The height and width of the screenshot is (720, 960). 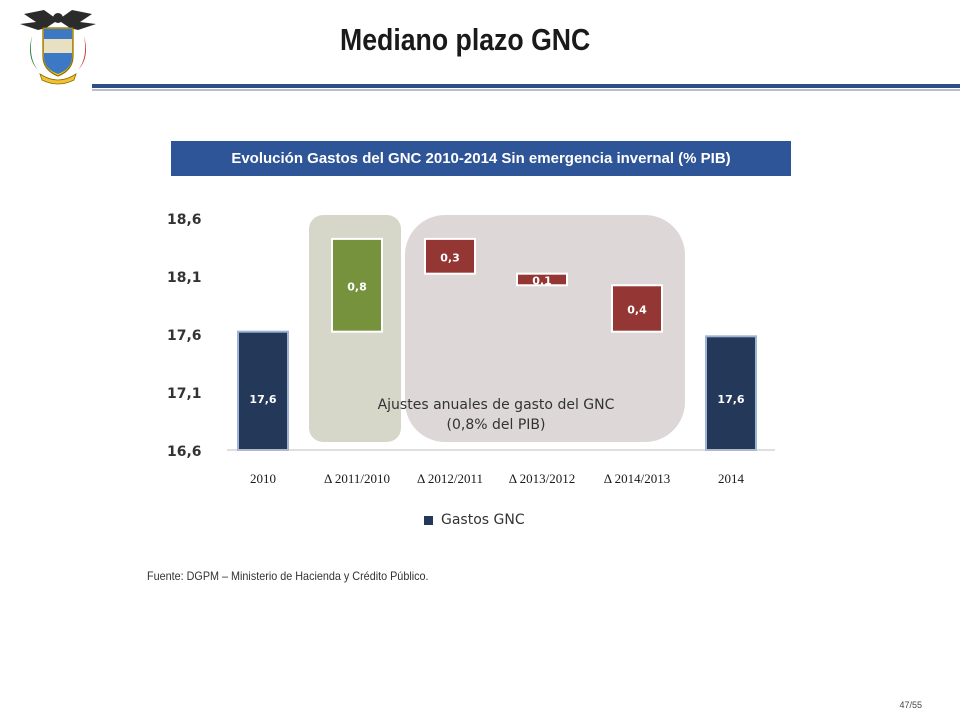 What do you see at coordinates (496, 405) in the screenshot?
I see `annotation-line-1: Ajustes anuales de gasto del GNC` at bounding box center [496, 405].